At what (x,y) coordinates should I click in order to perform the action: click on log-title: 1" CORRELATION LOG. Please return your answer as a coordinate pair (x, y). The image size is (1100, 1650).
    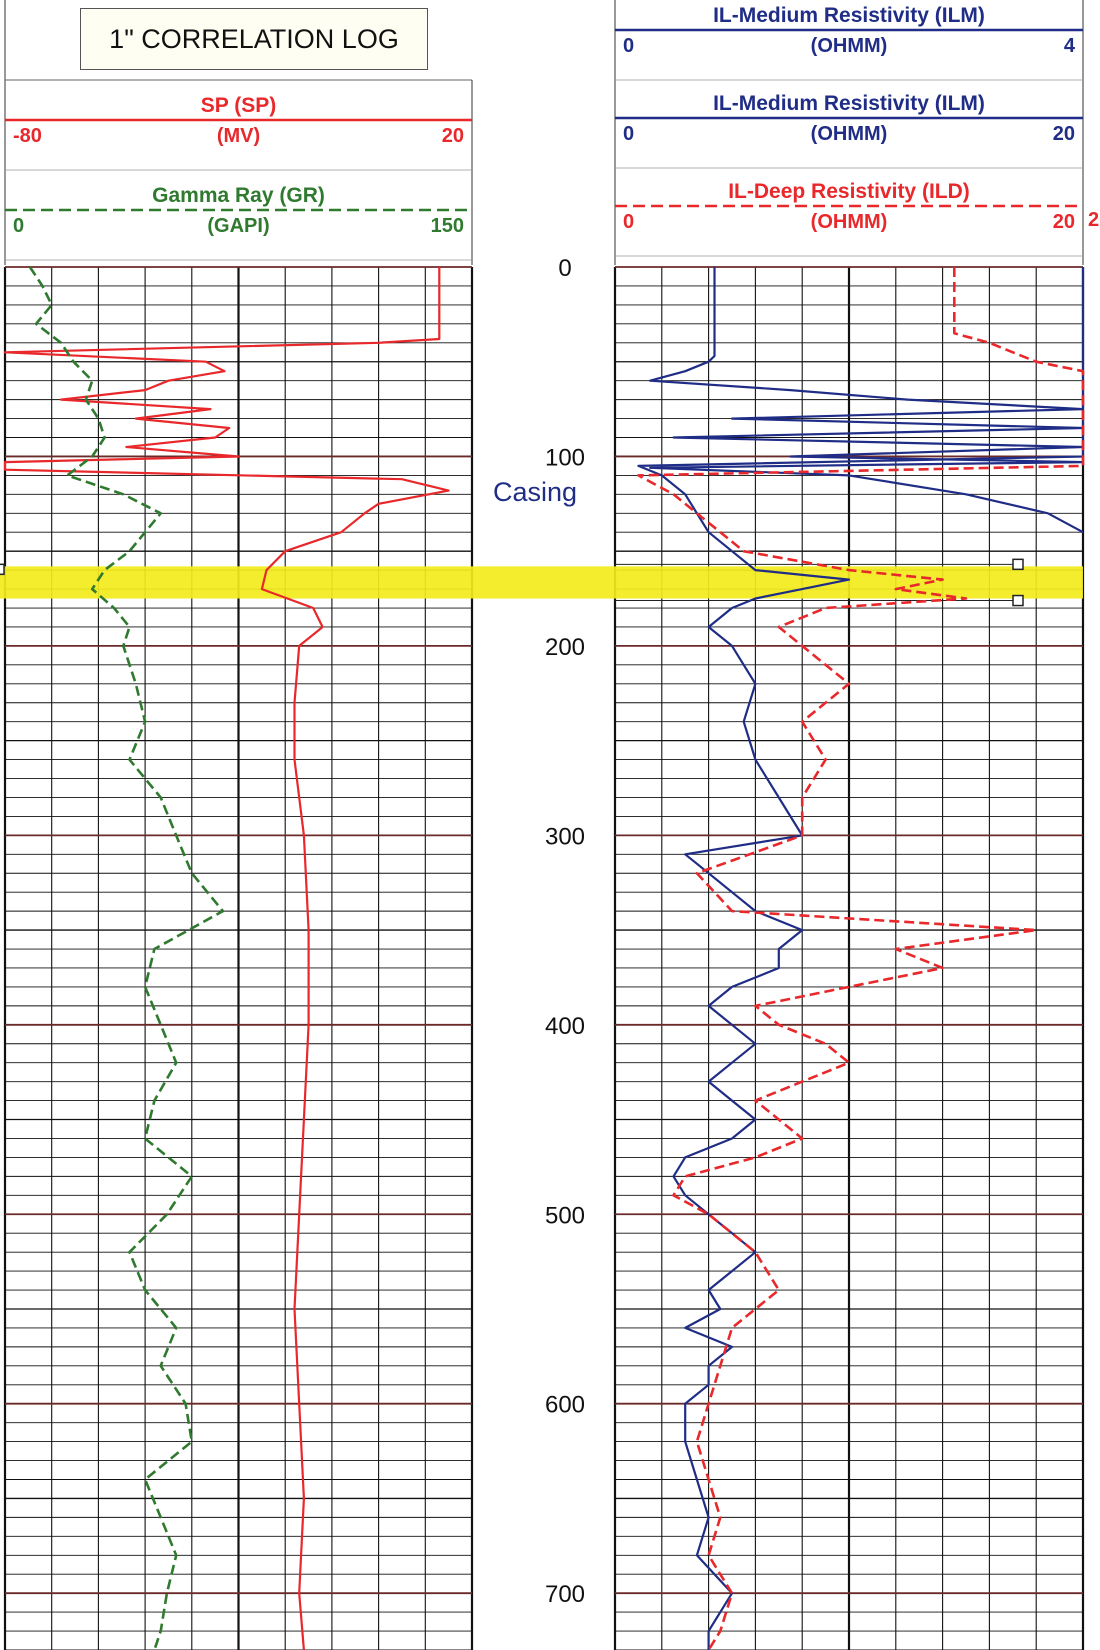
    Looking at the image, I should click on (254, 39).